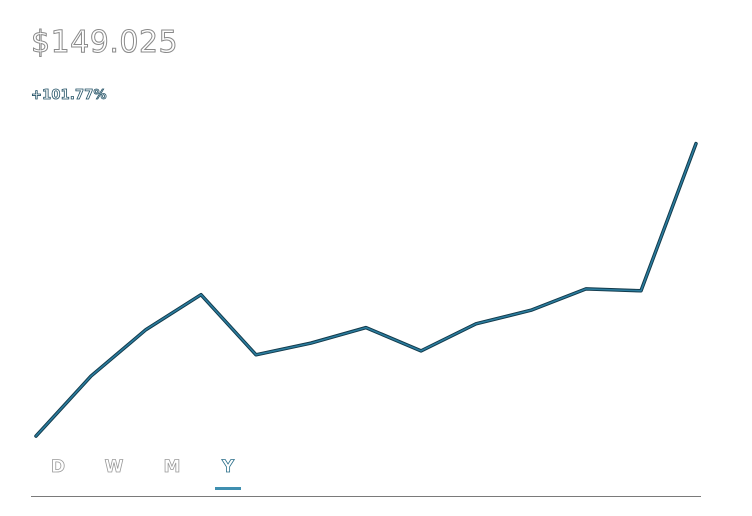  I want to click on tab-week: W, so click(114, 473).